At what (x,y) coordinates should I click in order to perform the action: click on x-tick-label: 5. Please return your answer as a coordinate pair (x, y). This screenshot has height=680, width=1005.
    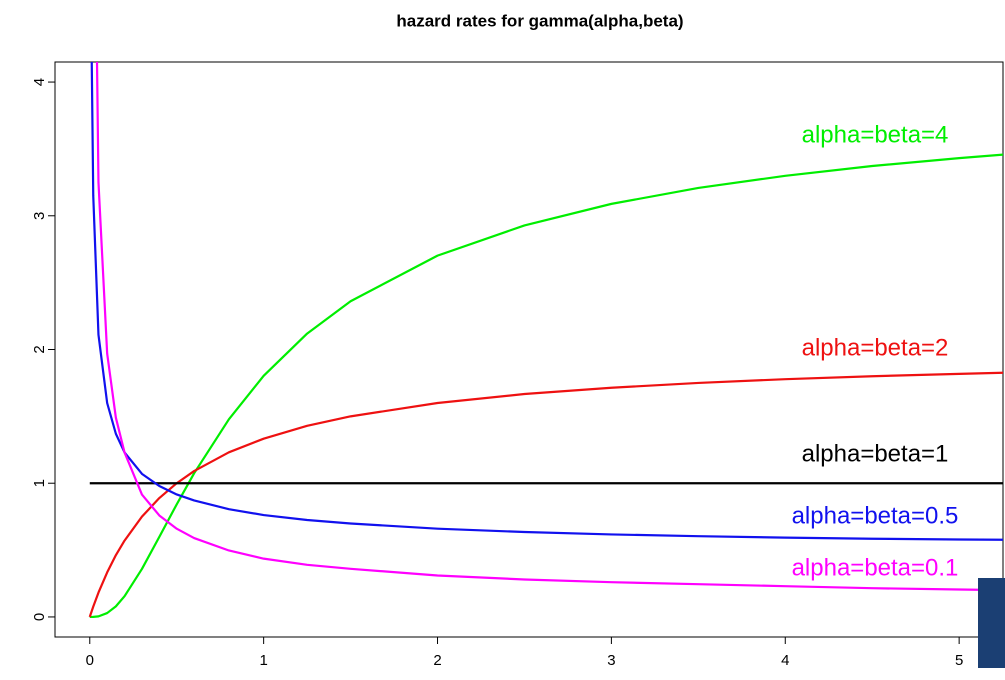
    Looking at the image, I should click on (959, 660).